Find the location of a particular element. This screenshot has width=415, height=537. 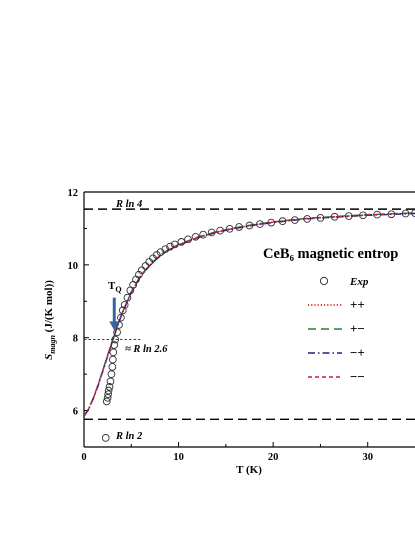

r-ln2-label: R ln 2 is located at coordinates (129, 436).